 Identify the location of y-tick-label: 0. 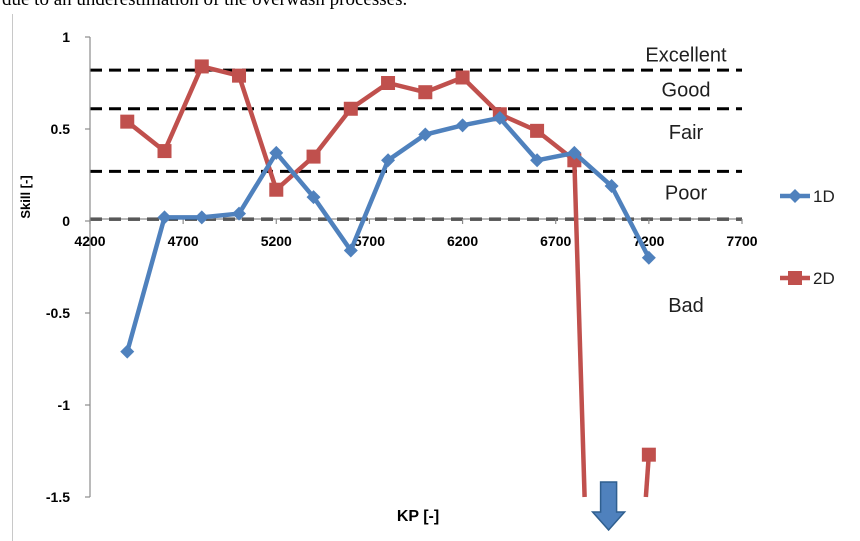
(66, 221).